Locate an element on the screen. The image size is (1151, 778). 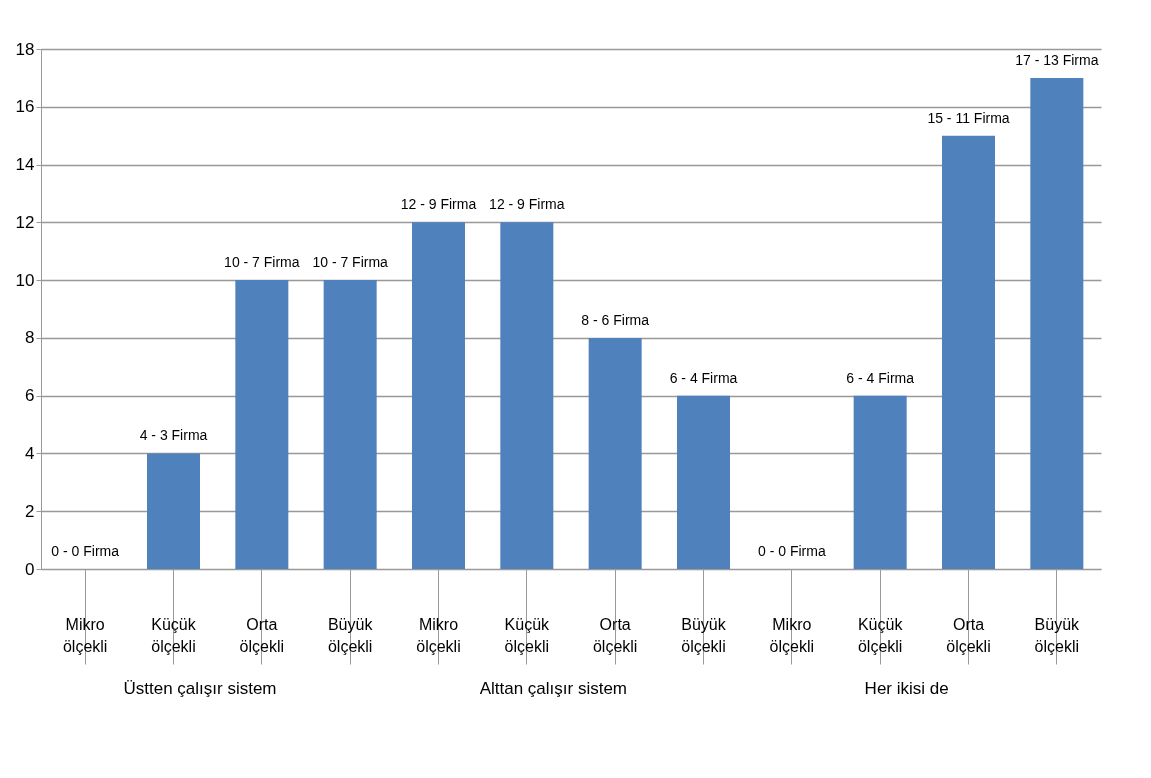
y-tick-label: 4 is located at coordinates (30, 453).